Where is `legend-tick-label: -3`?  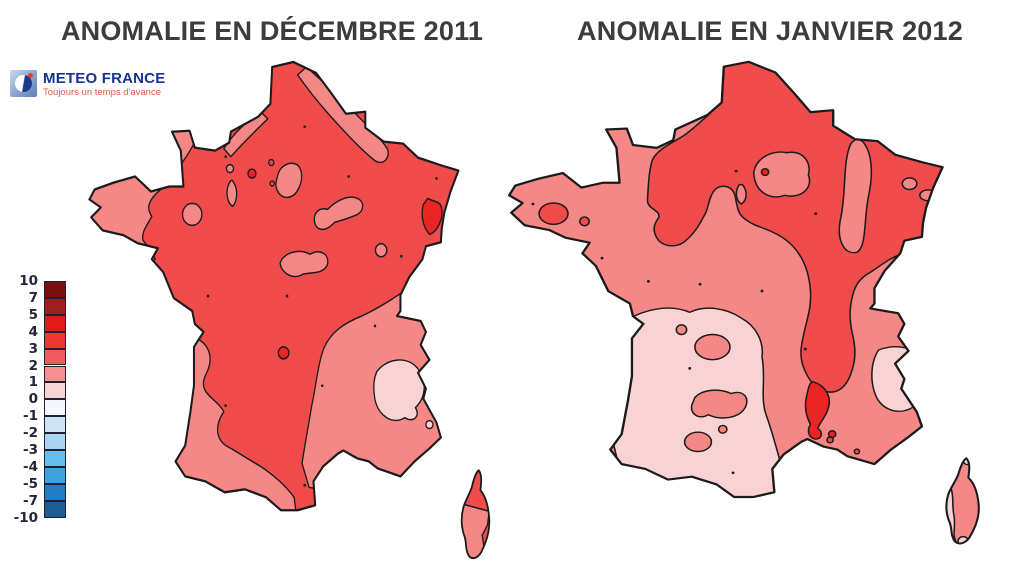 legend-tick-label: -3 is located at coordinates (30, 450).